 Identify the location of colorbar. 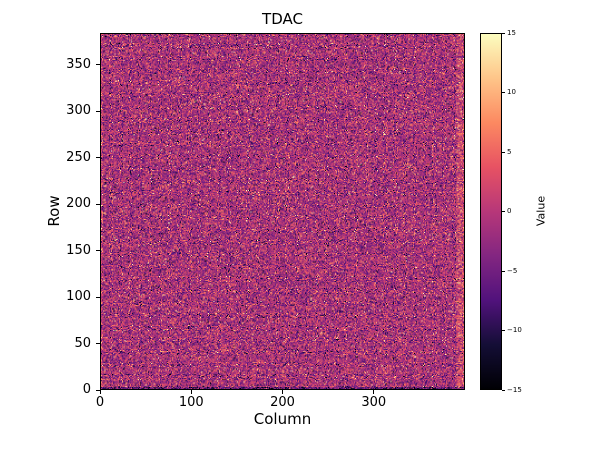
(491, 211).